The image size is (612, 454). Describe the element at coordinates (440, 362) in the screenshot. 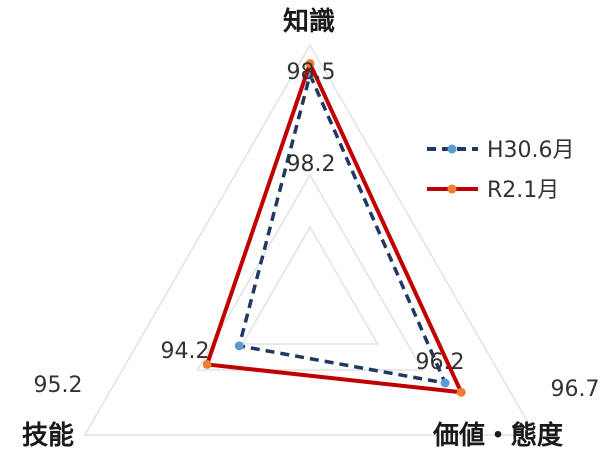

I see `data-label-h30-value-attitude: 96.2` at that location.